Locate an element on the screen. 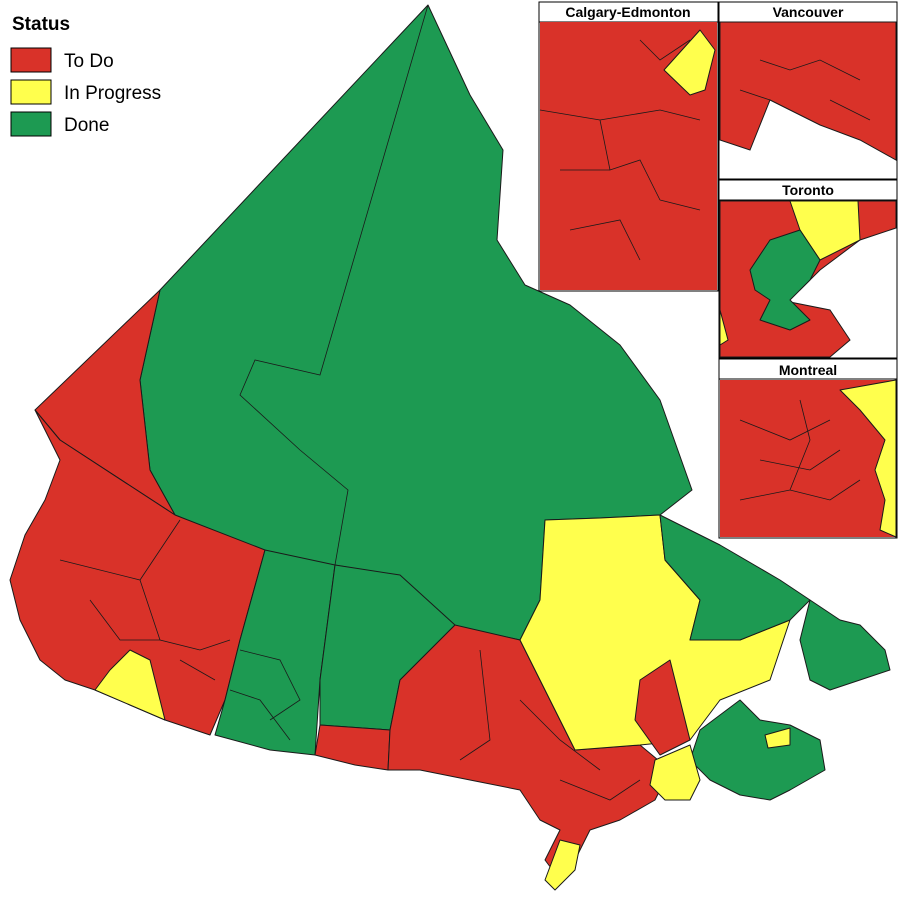 The width and height of the screenshot is (899, 899). legend-label-inprogress: In Progress is located at coordinates (112, 93).